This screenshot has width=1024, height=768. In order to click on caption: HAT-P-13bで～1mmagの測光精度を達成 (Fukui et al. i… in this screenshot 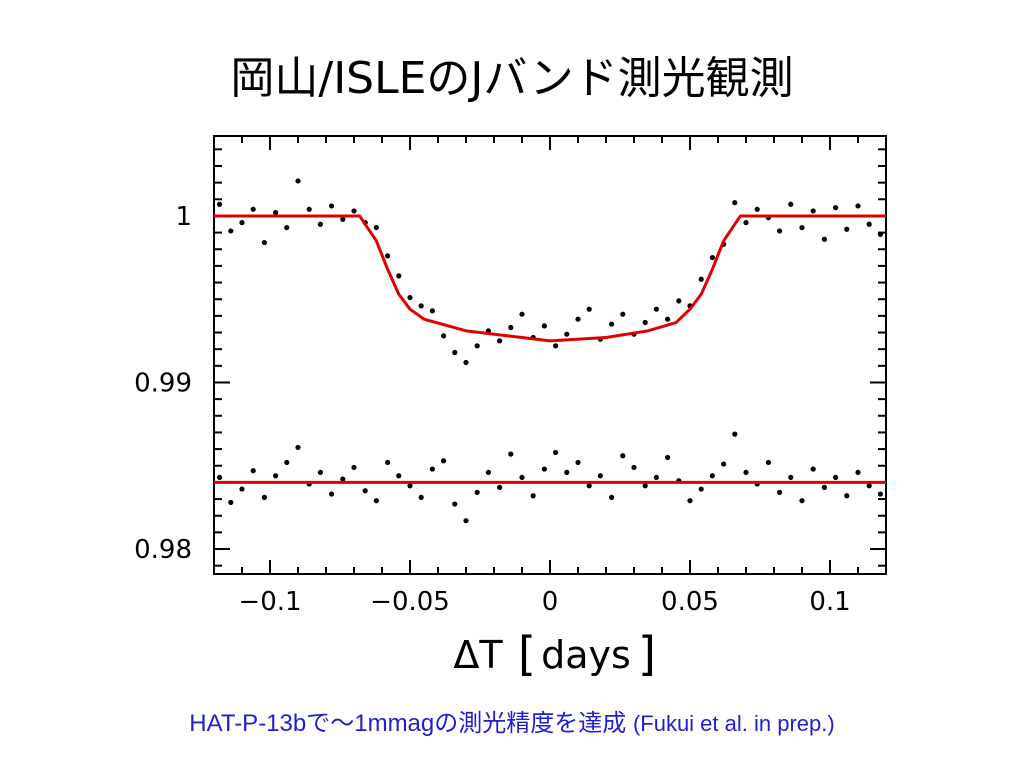, I will do `click(512, 720)`.